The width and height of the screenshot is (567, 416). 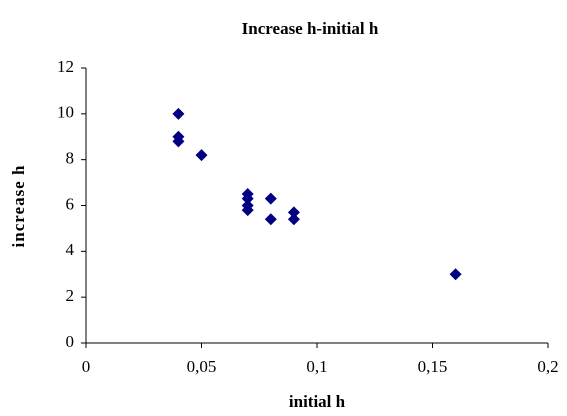 I want to click on x-tick-label: 0,05, so click(x=202, y=366).